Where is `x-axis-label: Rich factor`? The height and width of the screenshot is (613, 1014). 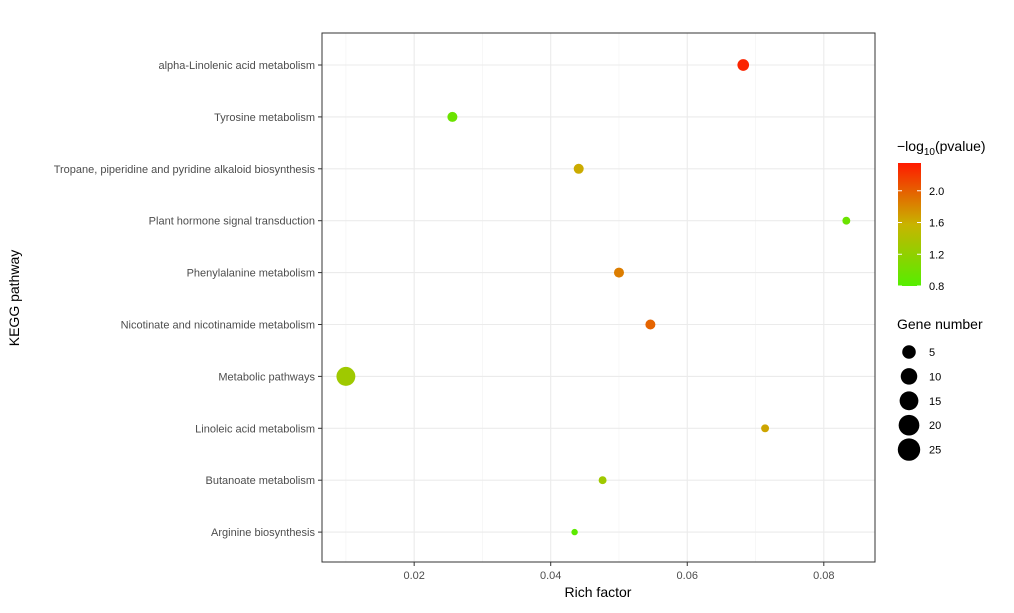 x-axis-label: Rich factor is located at coordinates (598, 592).